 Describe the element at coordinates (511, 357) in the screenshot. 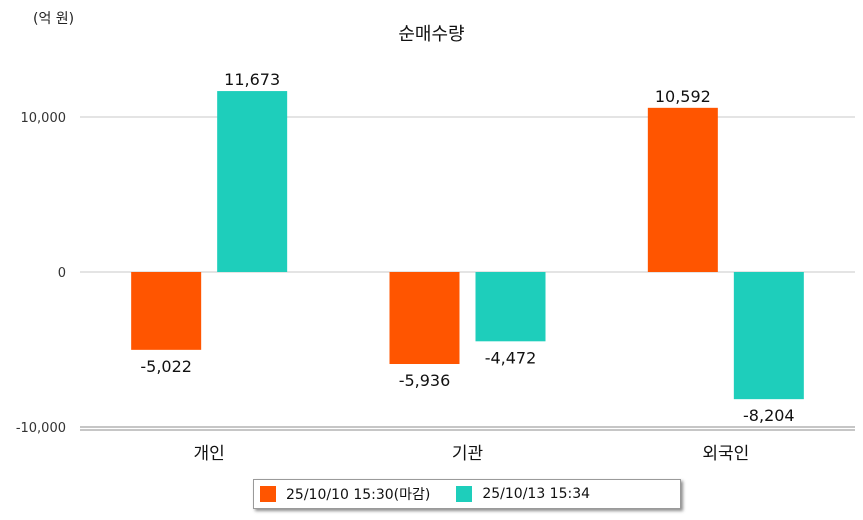

I see `data-label: -4,472` at that location.